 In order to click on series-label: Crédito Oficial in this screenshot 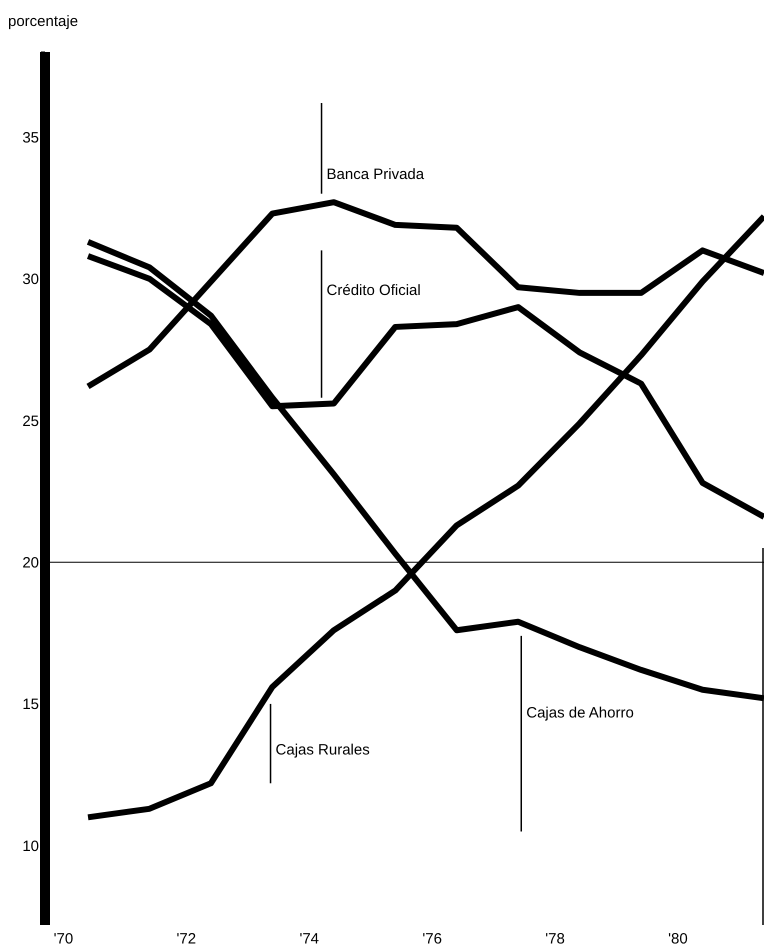, I will do `click(373, 291)`.